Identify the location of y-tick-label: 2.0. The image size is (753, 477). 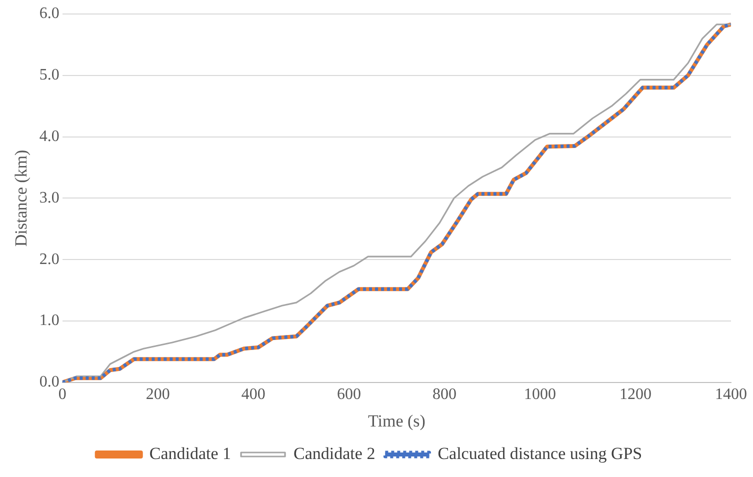
(49, 259).